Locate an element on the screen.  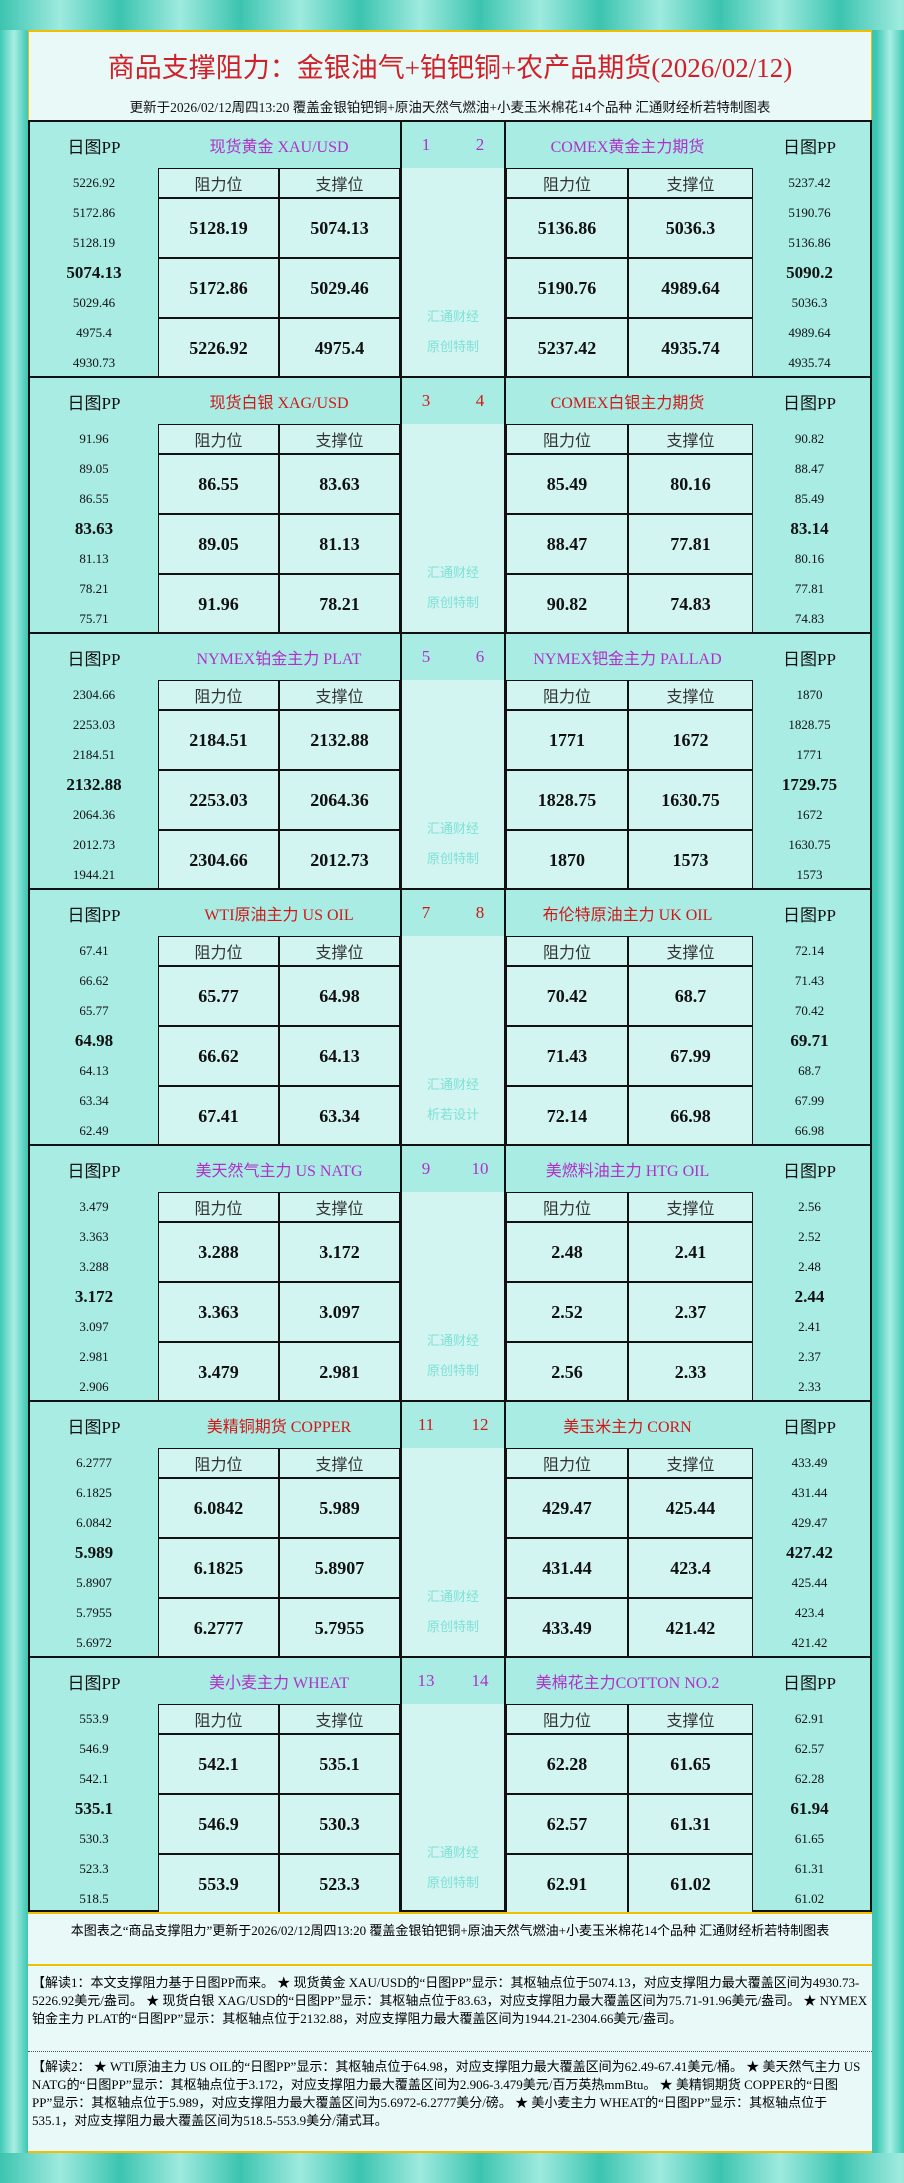
resistance-value: 6.1825 is located at coordinates (218, 1568).